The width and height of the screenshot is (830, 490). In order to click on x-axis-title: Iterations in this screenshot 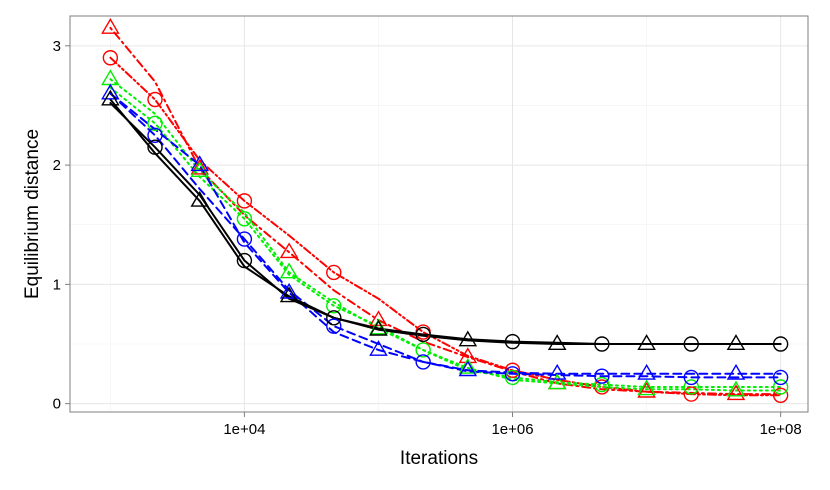, I will do `click(439, 458)`.